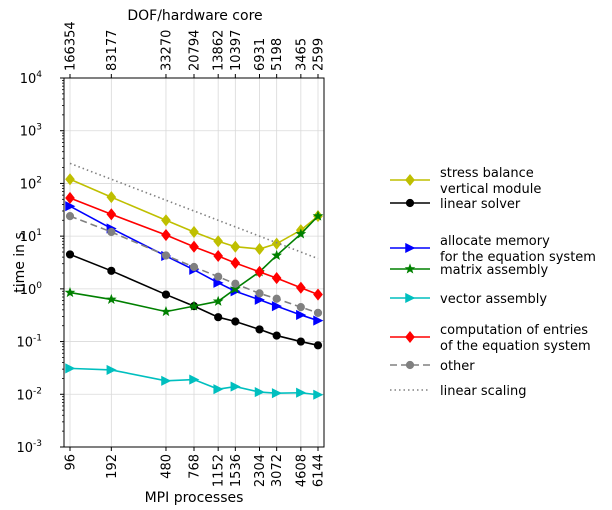 Image resolution: width=612 pixels, height=510 pixels. I want to click on x-axis-label: MPI processes, so click(194, 498).